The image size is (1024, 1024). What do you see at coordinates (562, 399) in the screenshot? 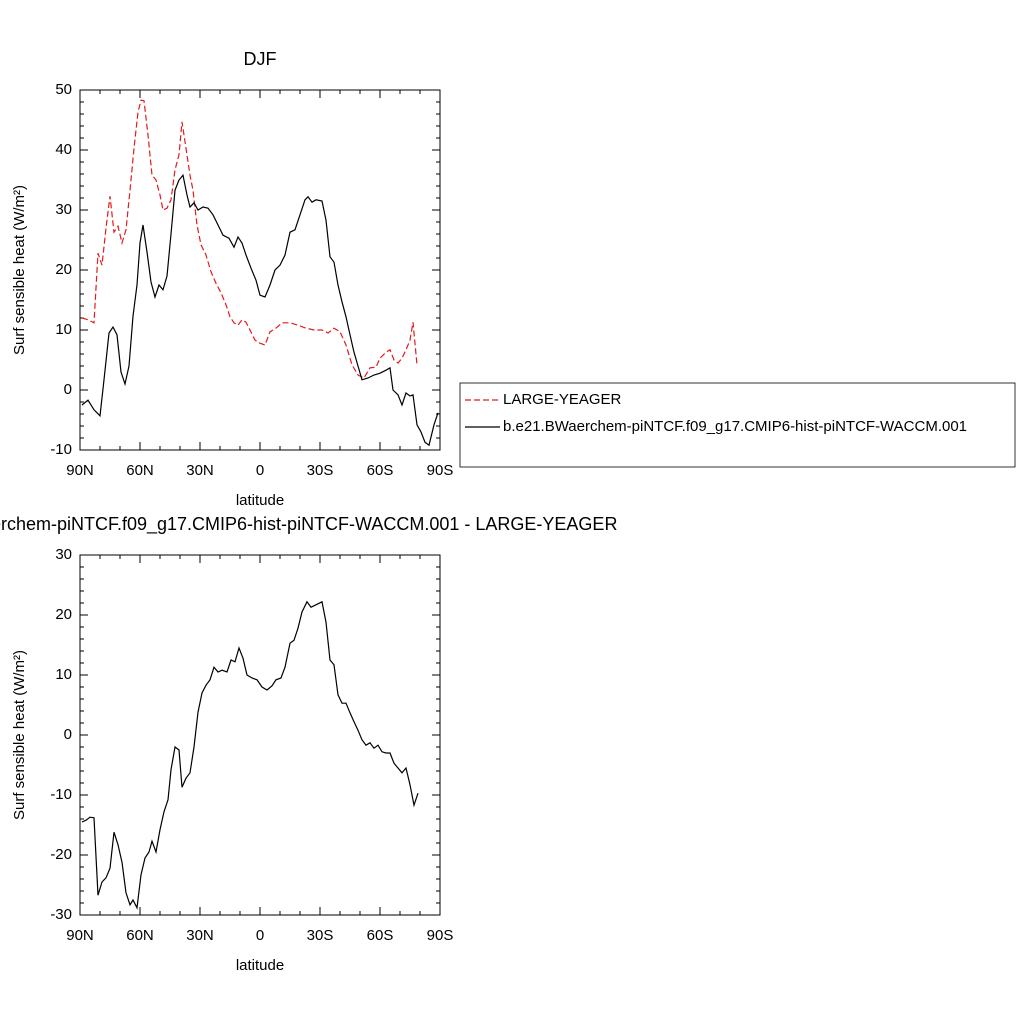
I see `legend-label: LARGE-YEAGER` at bounding box center [562, 399].